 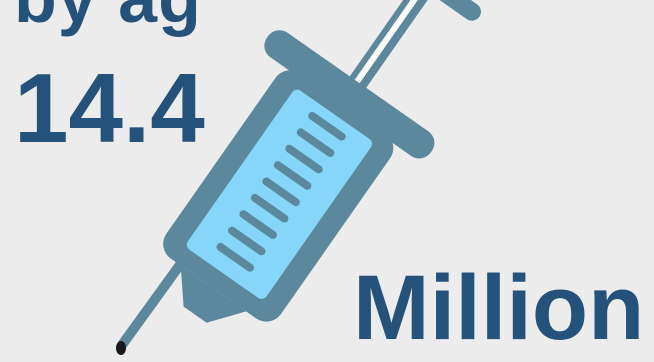 What do you see at coordinates (152, 303) in the screenshot?
I see `needle` at bounding box center [152, 303].